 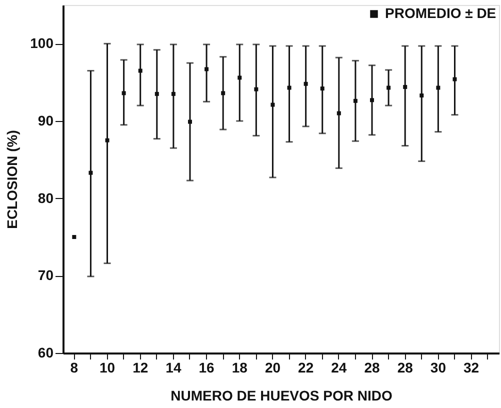 I want to click on y-tick-label: 100, so click(x=42, y=43).